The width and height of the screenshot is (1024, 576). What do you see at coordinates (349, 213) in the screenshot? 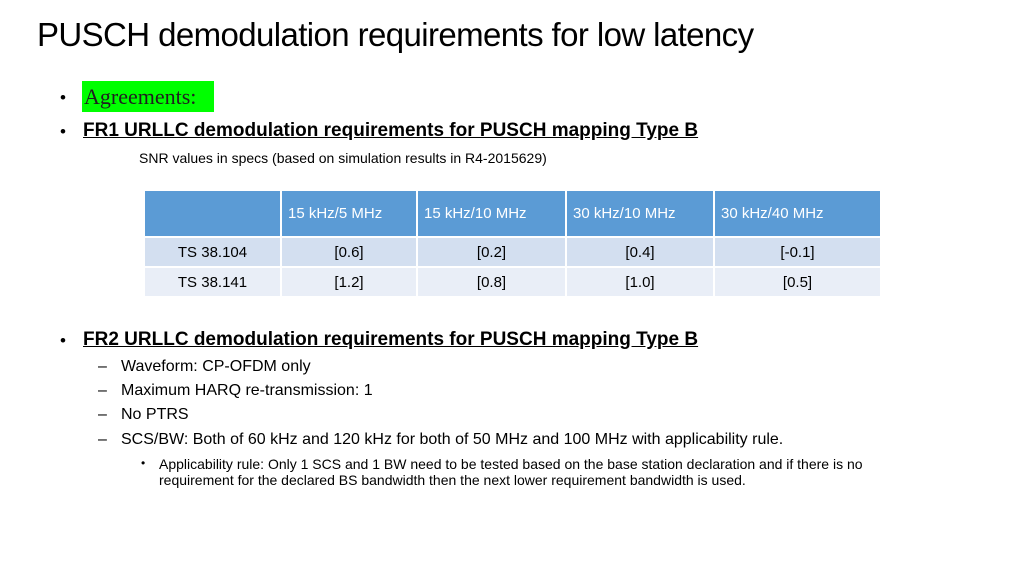
I see `table-header-cell: 15 kHz/5 MHz` at bounding box center [349, 213].